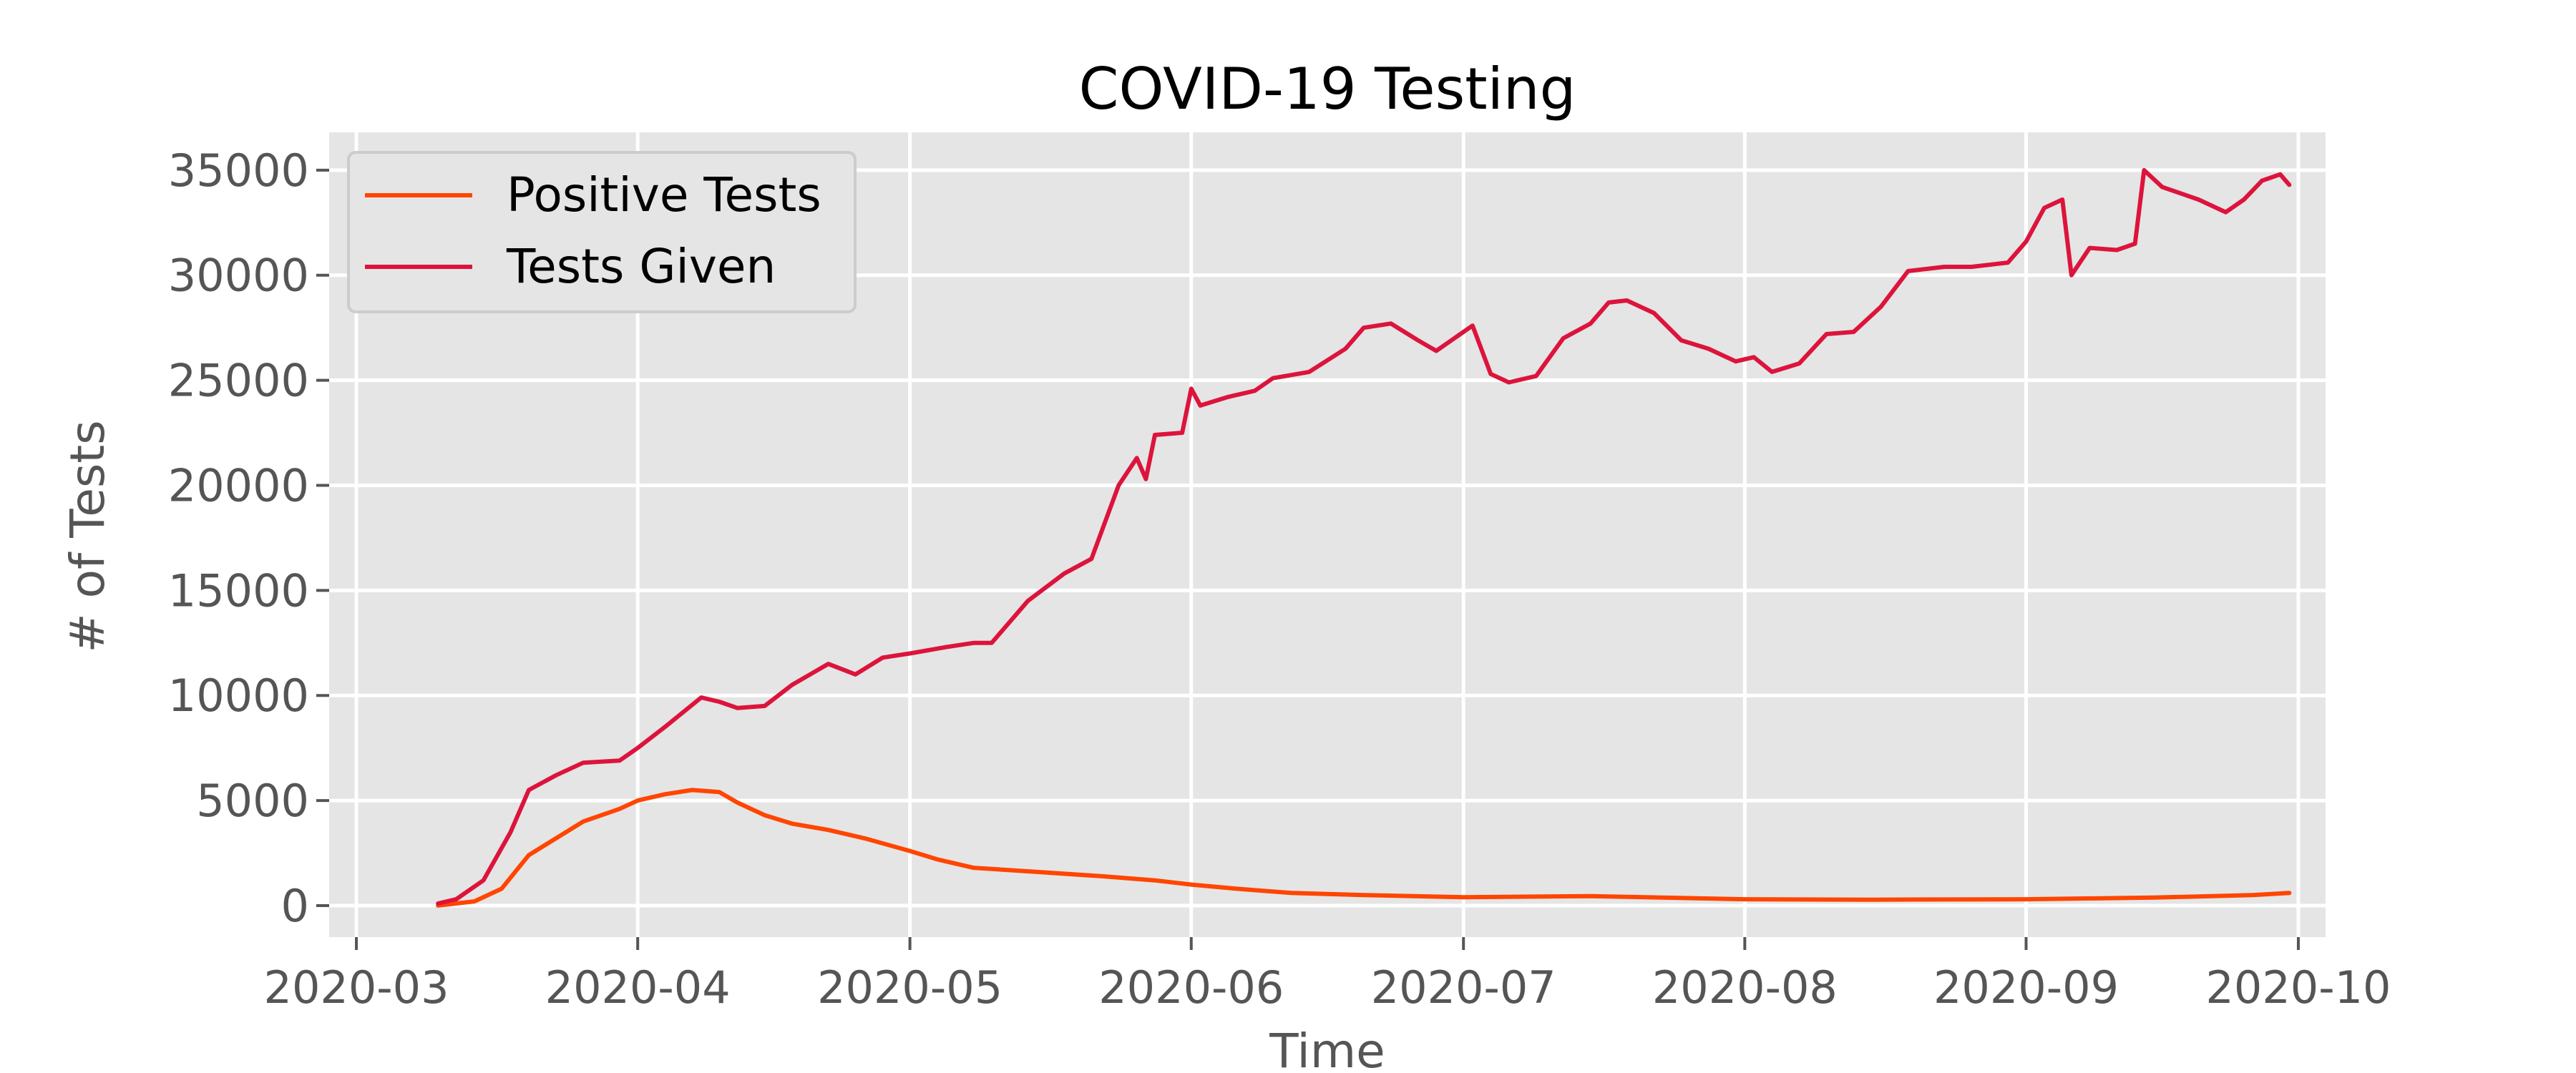  Describe the element at coordinates (1364, 848) in the screenshot. I see `series-line-positive-tests` at that location.